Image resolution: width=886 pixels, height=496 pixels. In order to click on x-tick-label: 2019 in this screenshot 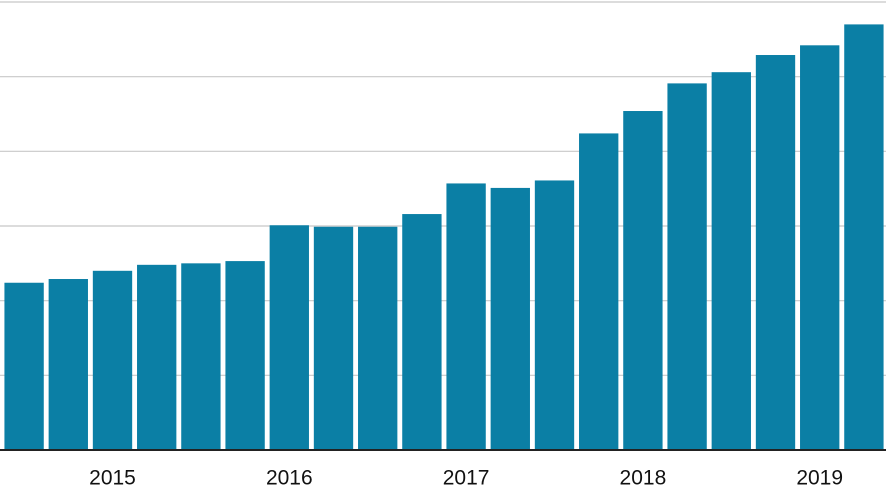, I will do `click(819, 478)`.